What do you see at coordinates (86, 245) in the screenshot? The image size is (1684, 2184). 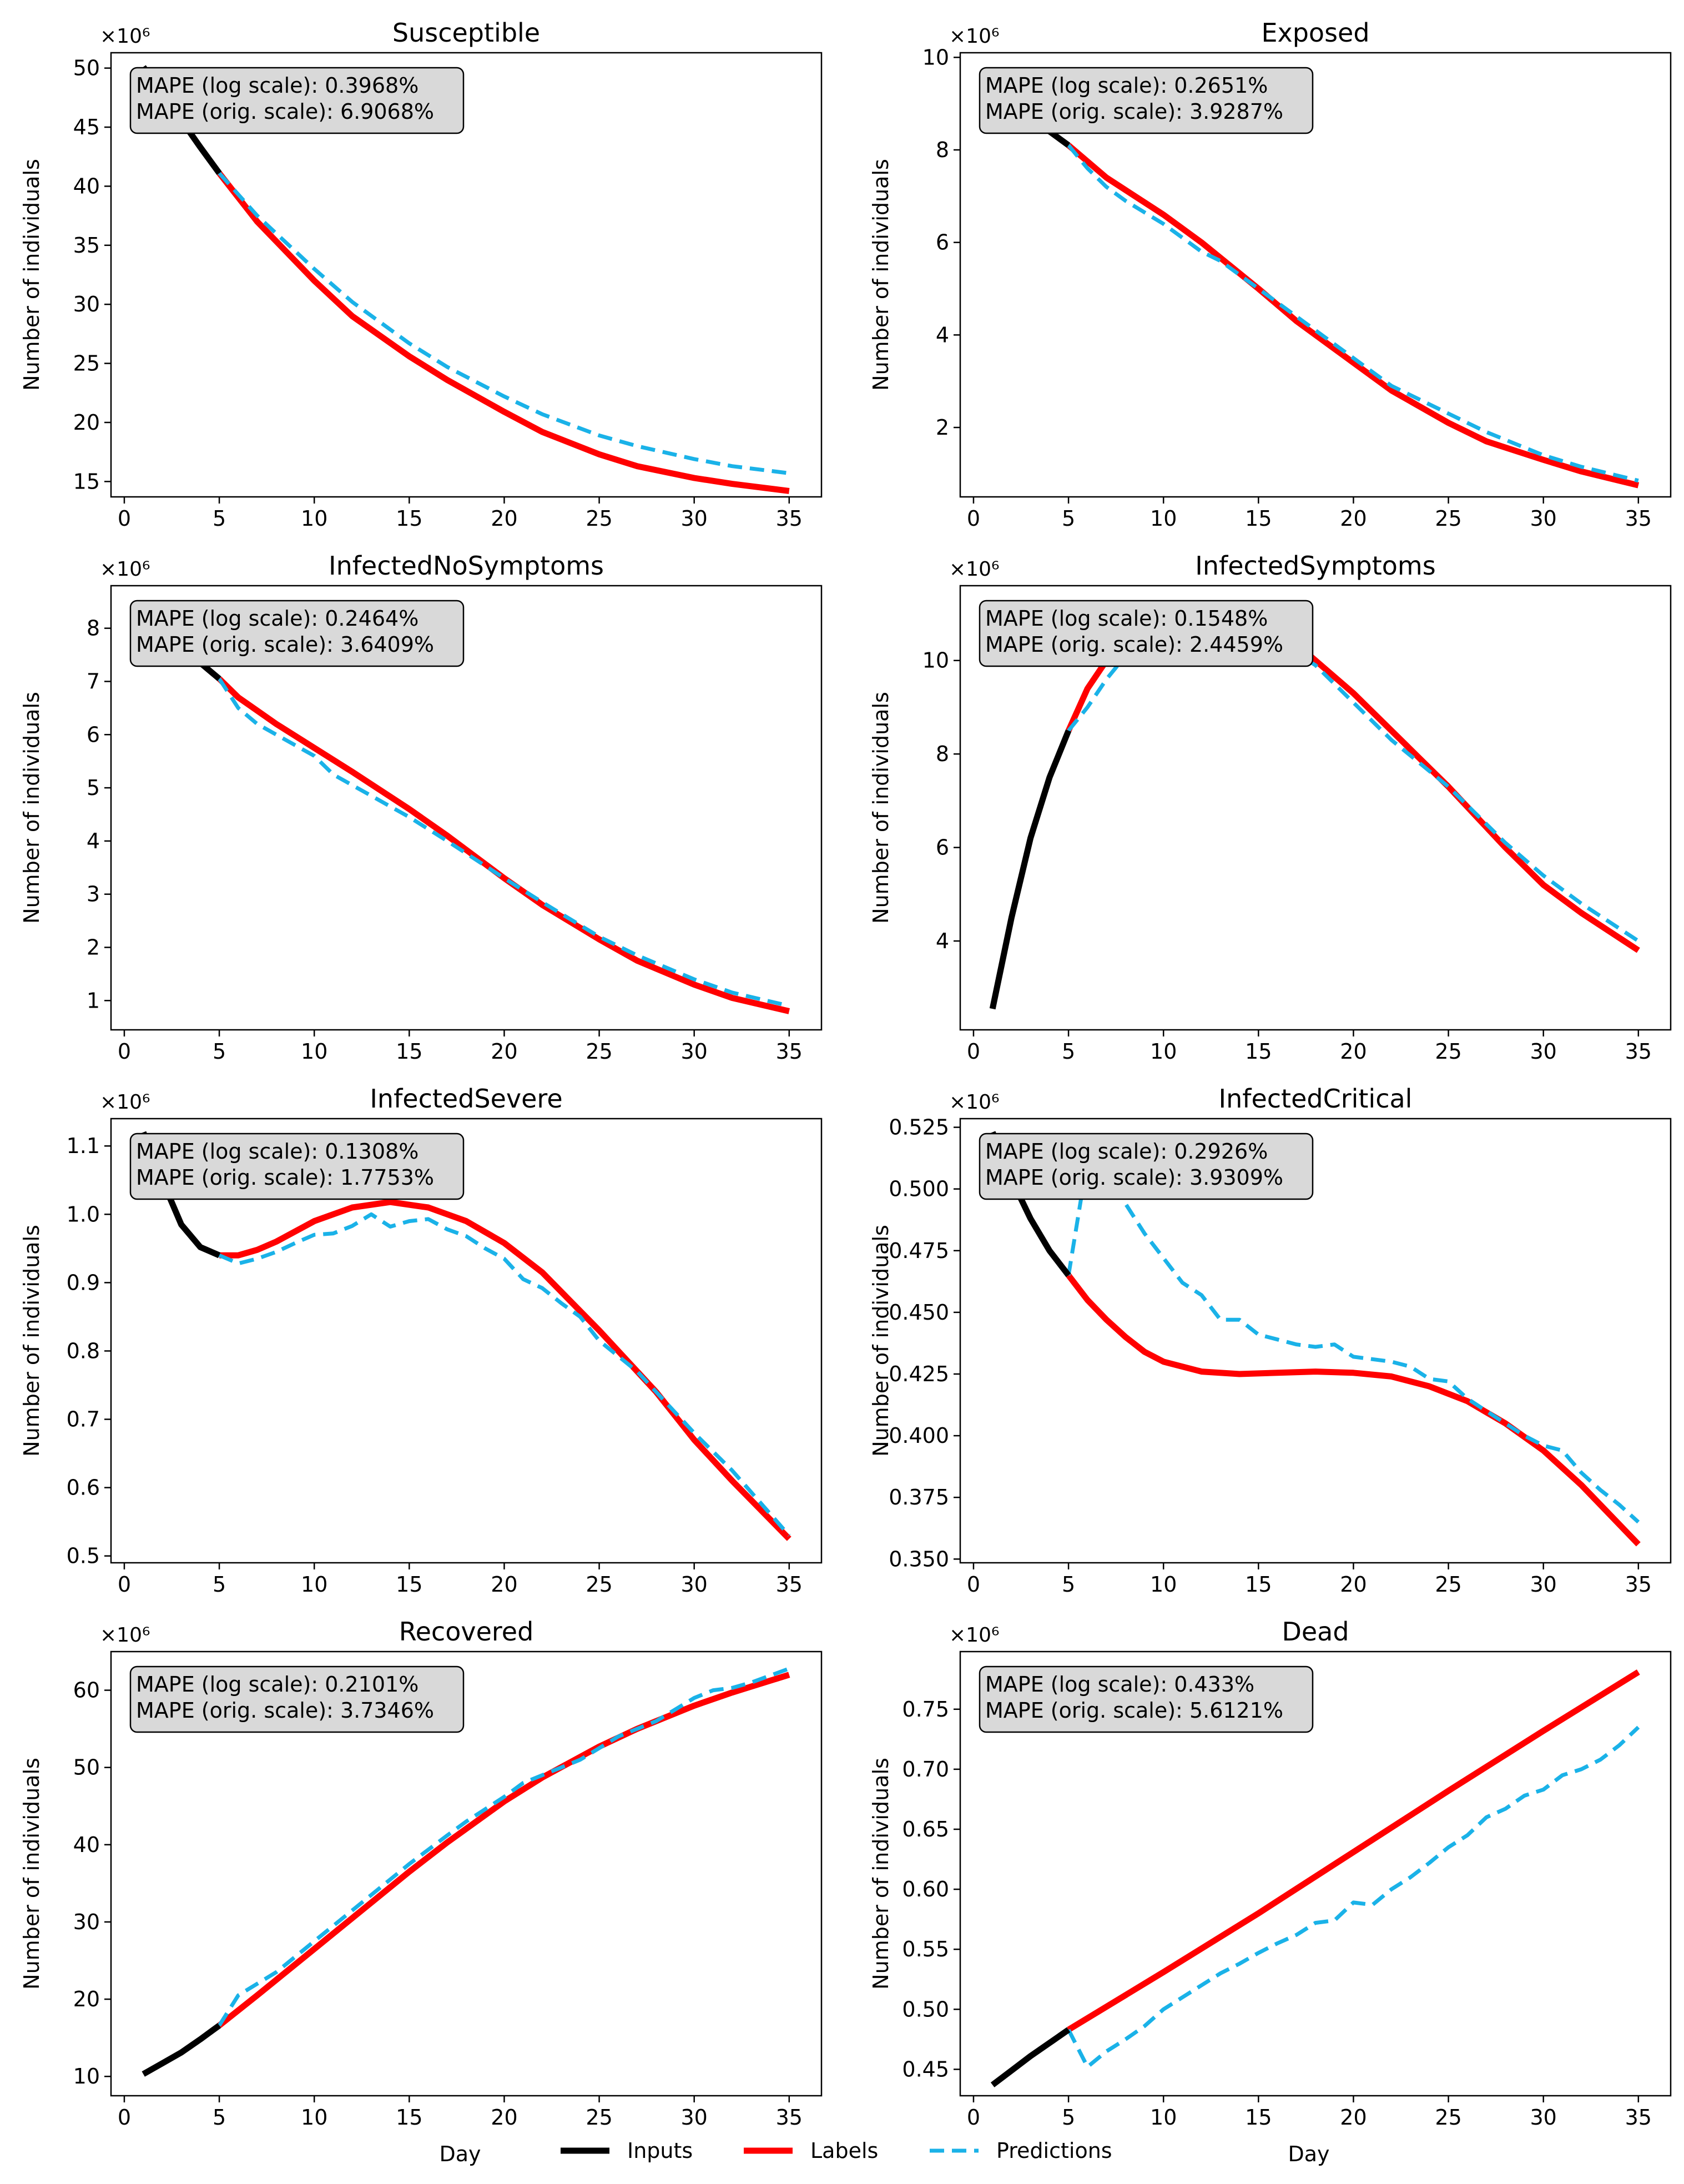 I see `y-tick-label: 35` at bounding box center [86, 245].